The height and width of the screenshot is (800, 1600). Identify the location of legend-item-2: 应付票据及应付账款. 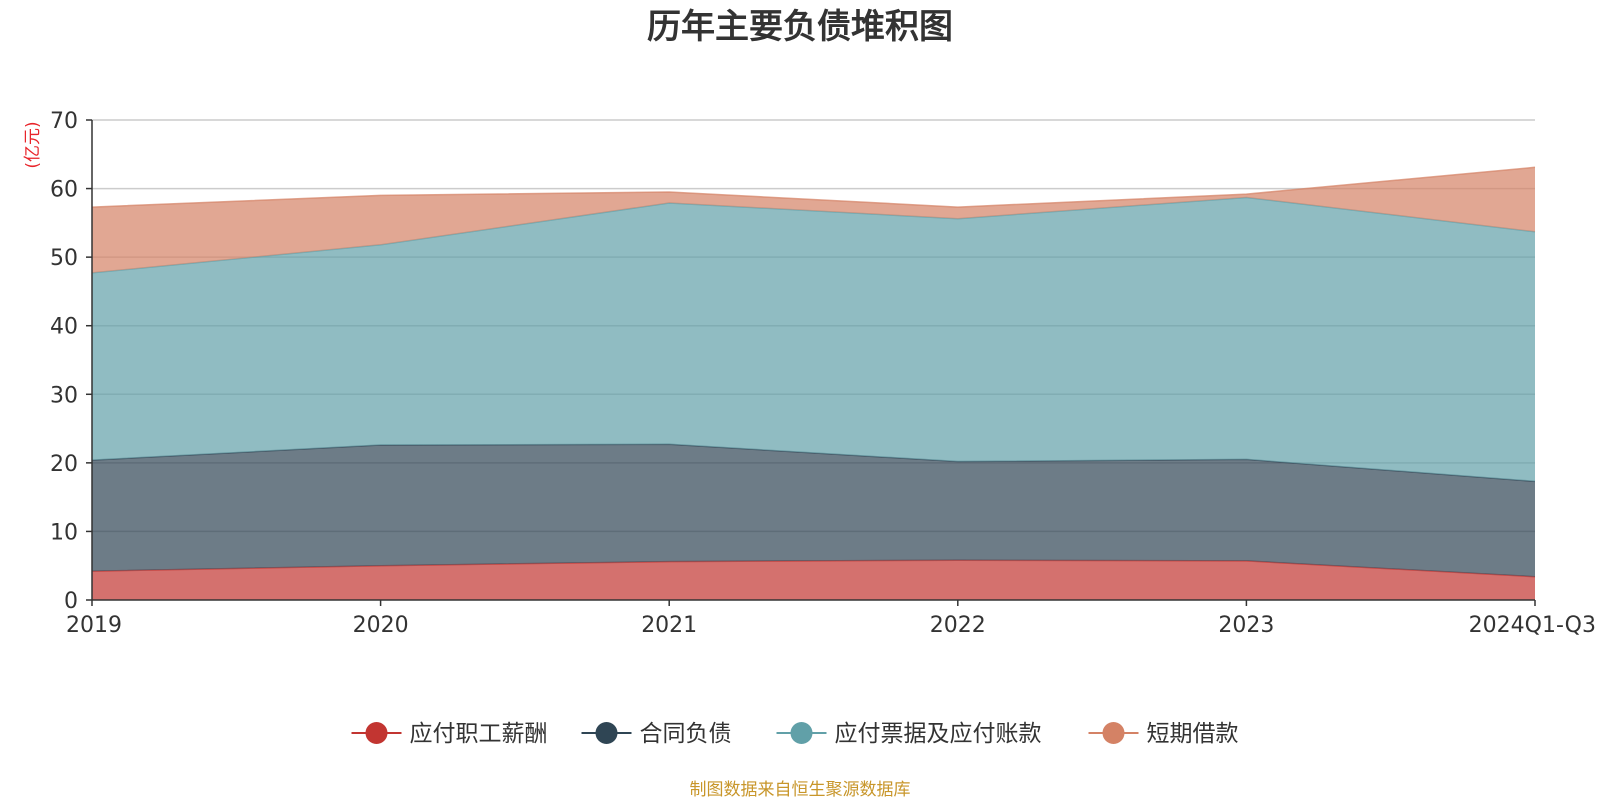
(909, 734).